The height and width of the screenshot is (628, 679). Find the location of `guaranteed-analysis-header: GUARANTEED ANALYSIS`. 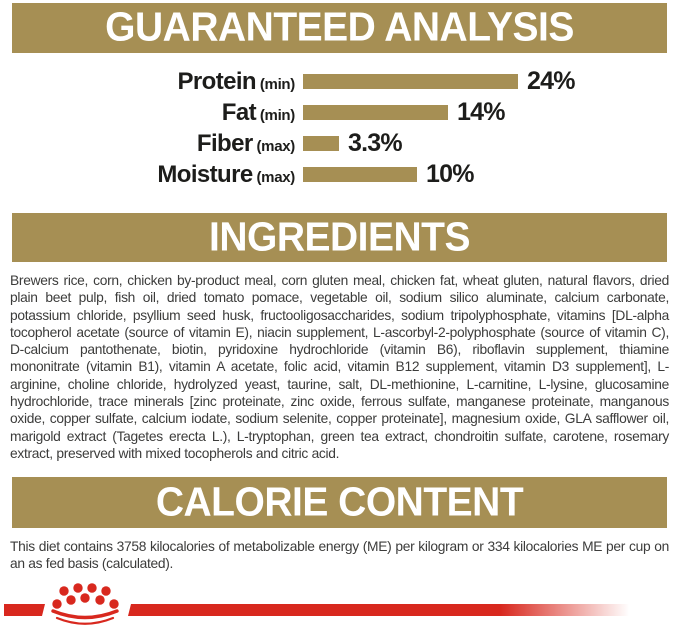

guaranteed-analysis-header: GUARANTEED ANALYSIS is located at coordinates (339, 28).